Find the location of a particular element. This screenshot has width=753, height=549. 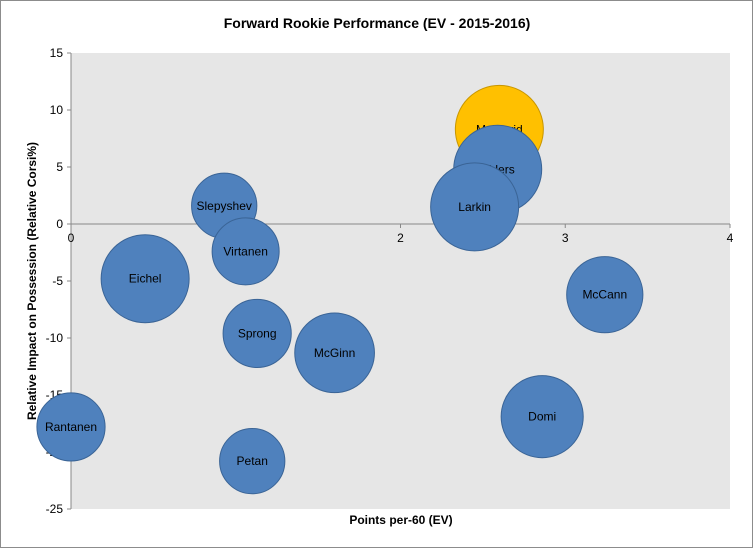

x-axis-label: Points per-60 (EV) is located at coordinates (400, 520).